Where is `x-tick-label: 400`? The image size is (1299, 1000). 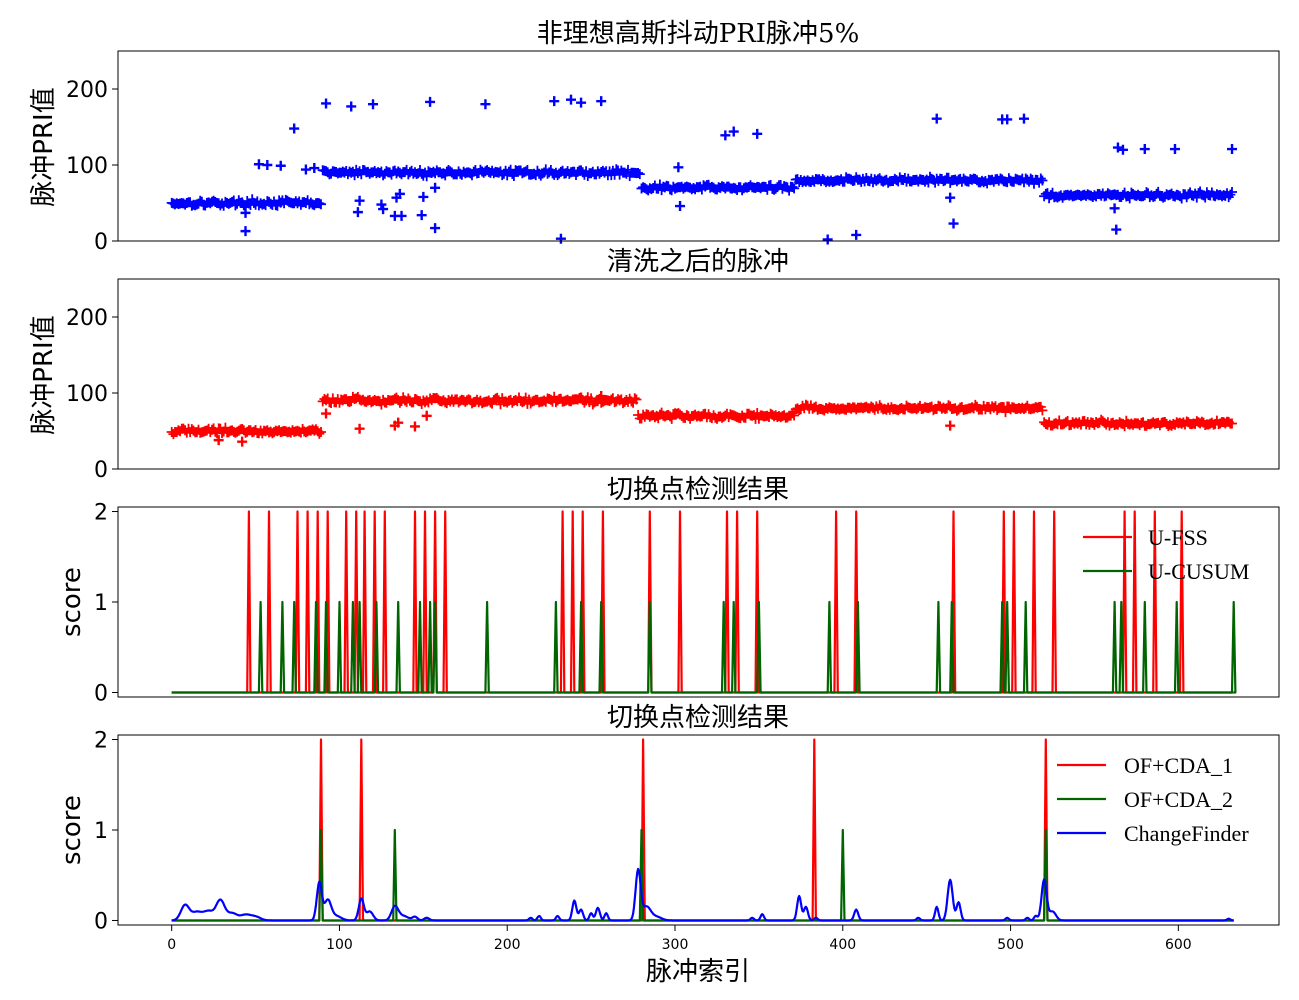
x-tick-label: 400 is located at coordinates (842, 945).